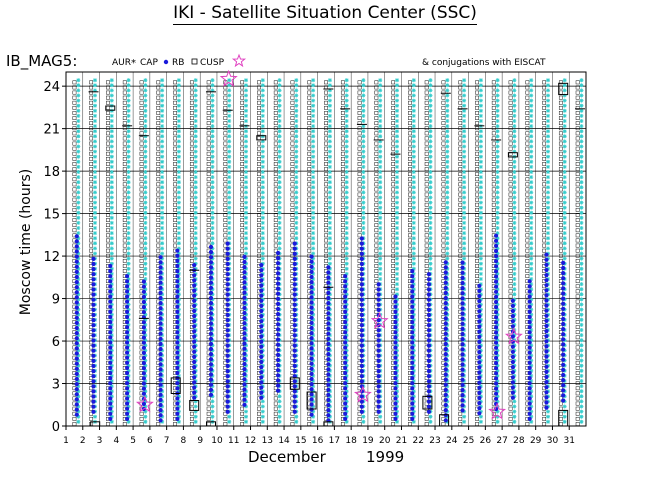  What do you see at coordinates (325, 14) in the screenshot?
I see `chart-title-text: IKI - Satellite Situation Center (SSC)` at bounding box center [325, 14].